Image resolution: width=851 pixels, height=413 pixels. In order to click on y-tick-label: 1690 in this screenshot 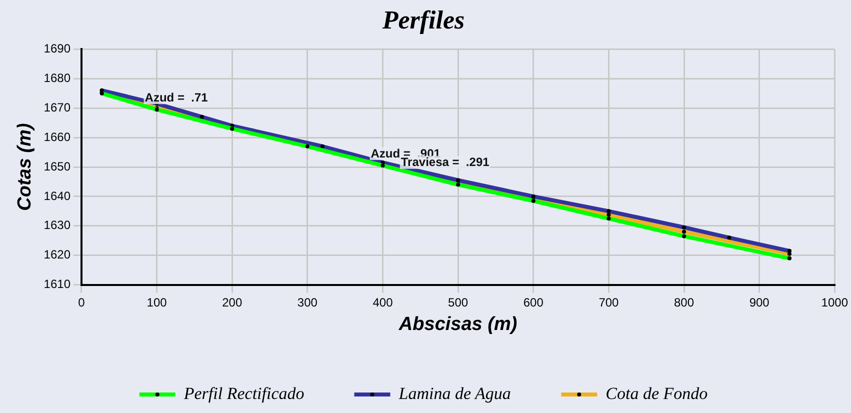, I will do `click(57, 49)`.